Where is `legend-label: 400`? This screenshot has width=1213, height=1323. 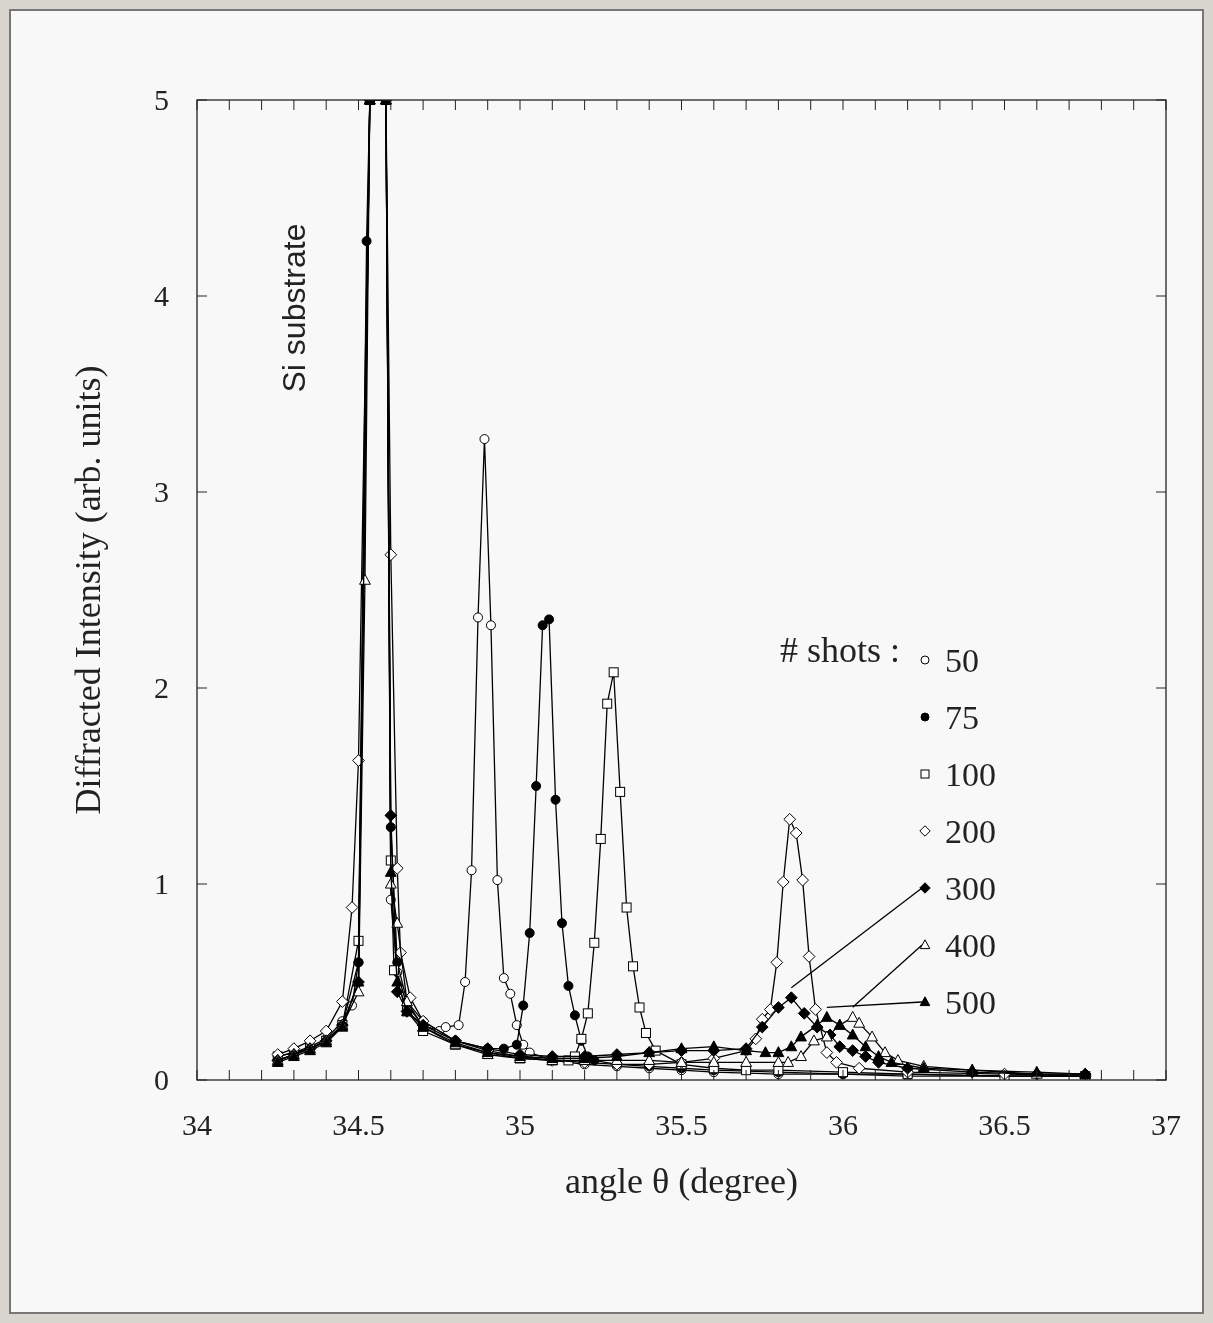
legend-label: 400 is located at coordinates (970, 945).